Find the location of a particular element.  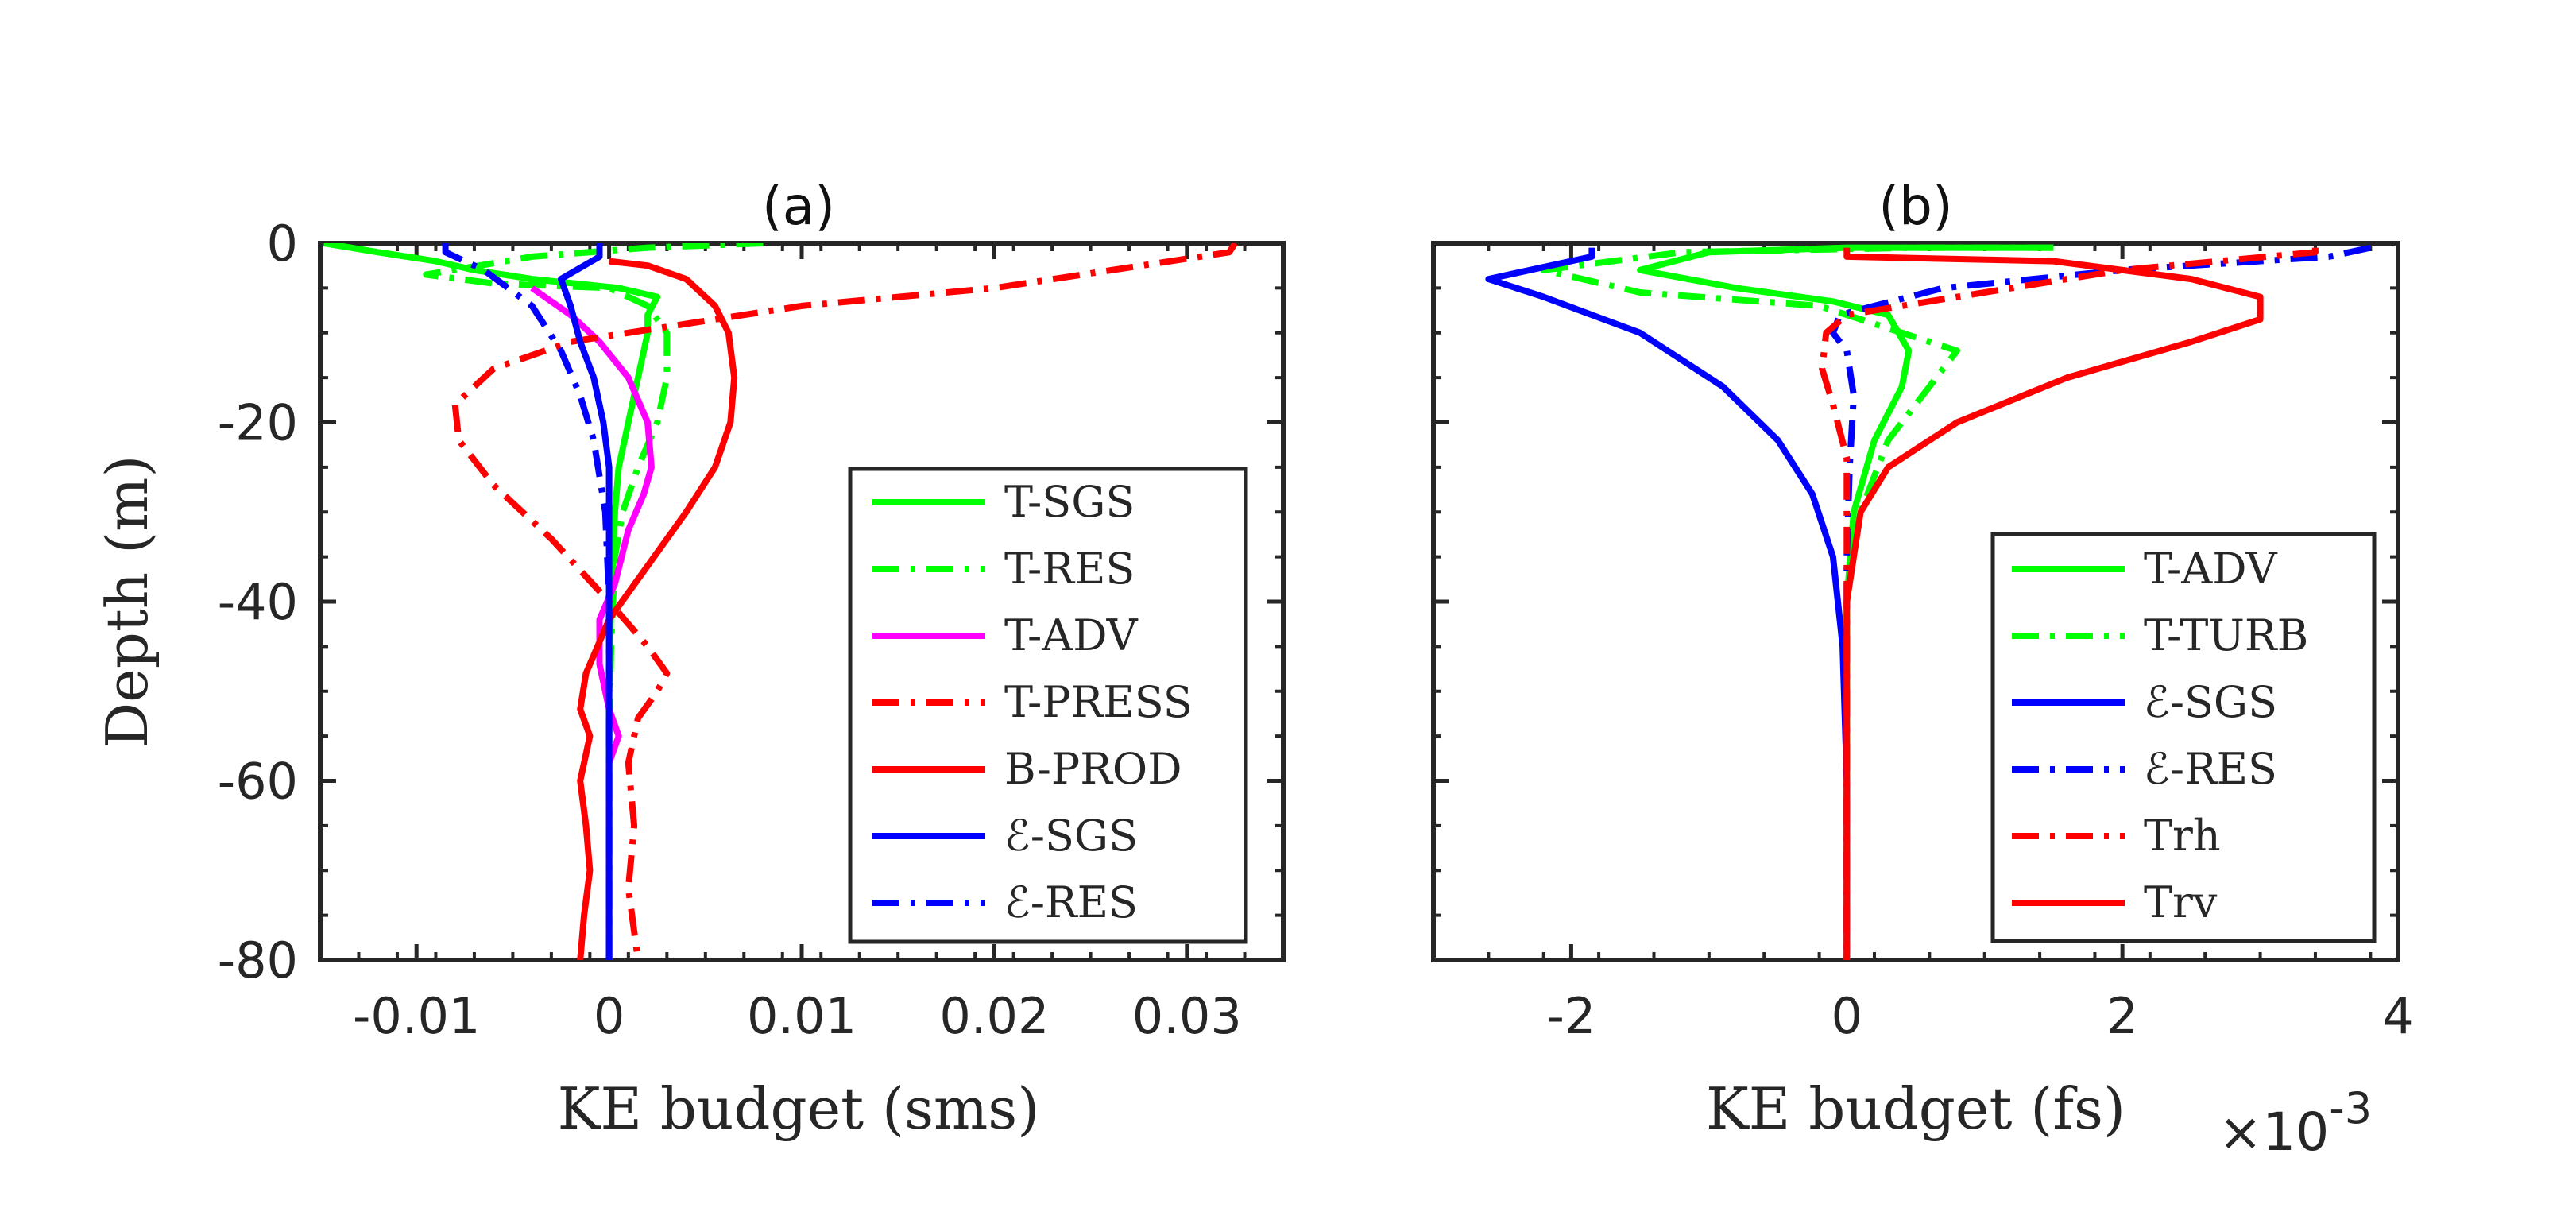

legend-label-5: B-PROD is located at coordinates (1093, 769).